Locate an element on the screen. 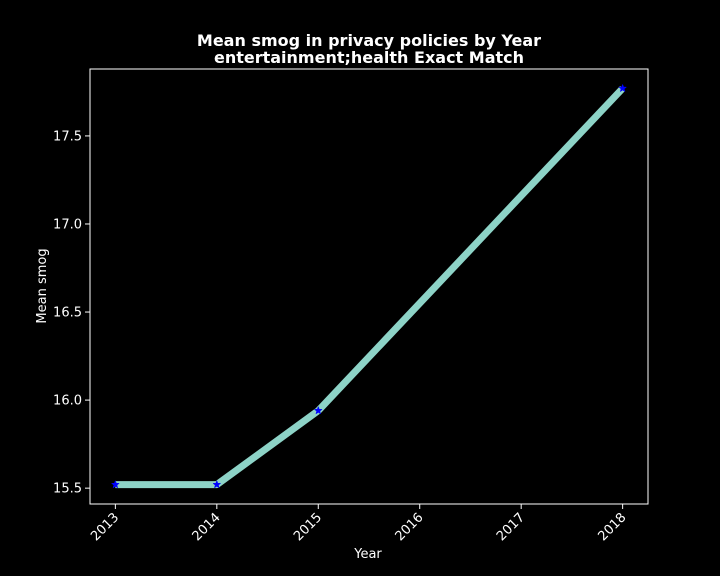  y-tick-label: 16.0 is located at coordinates (67, 401).